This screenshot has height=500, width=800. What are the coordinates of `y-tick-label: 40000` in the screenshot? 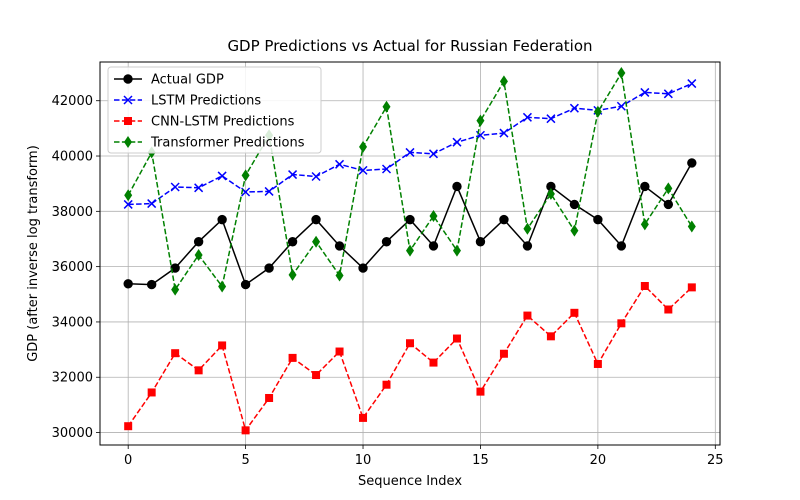 It's located at (72, 157).